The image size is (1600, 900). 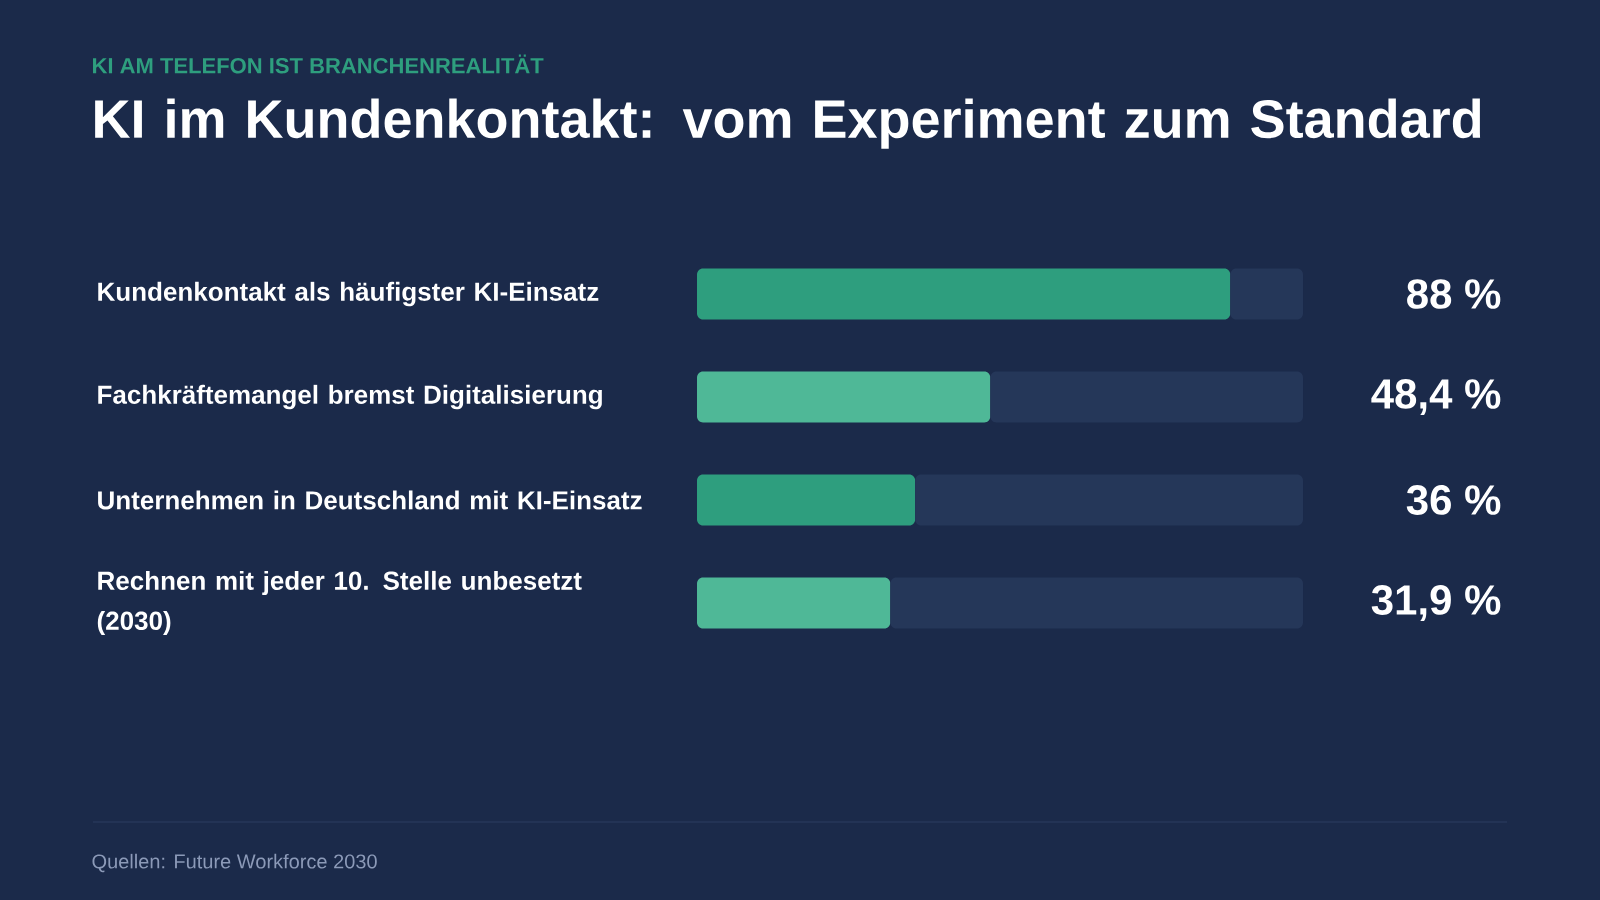 What do you see at coordinates (1453, 500) in the screenshot?
I see `data-label: 36 %` at bounding box center [1453, 500].